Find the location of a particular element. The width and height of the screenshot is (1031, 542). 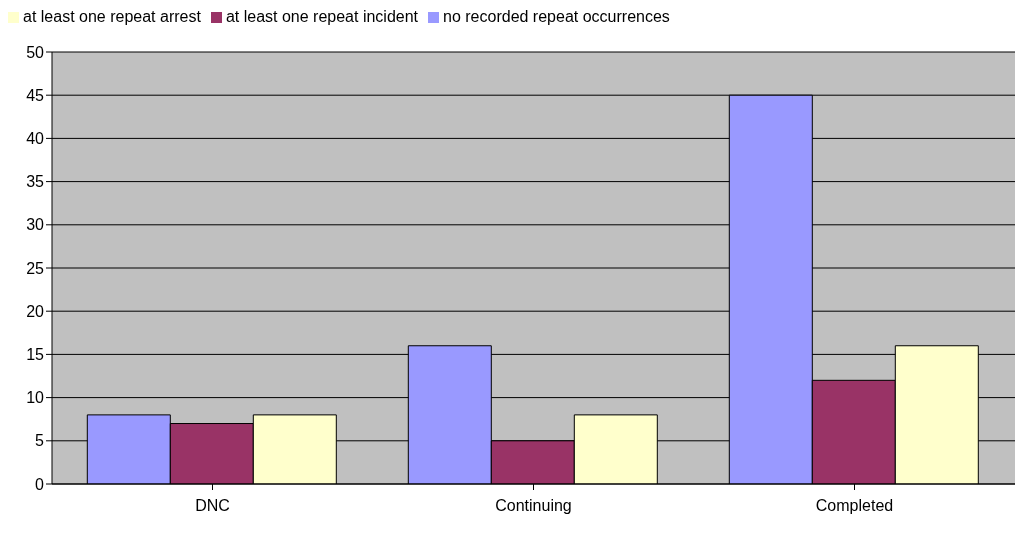

x-tick-label: DNC is located at coordinates (212, 506).